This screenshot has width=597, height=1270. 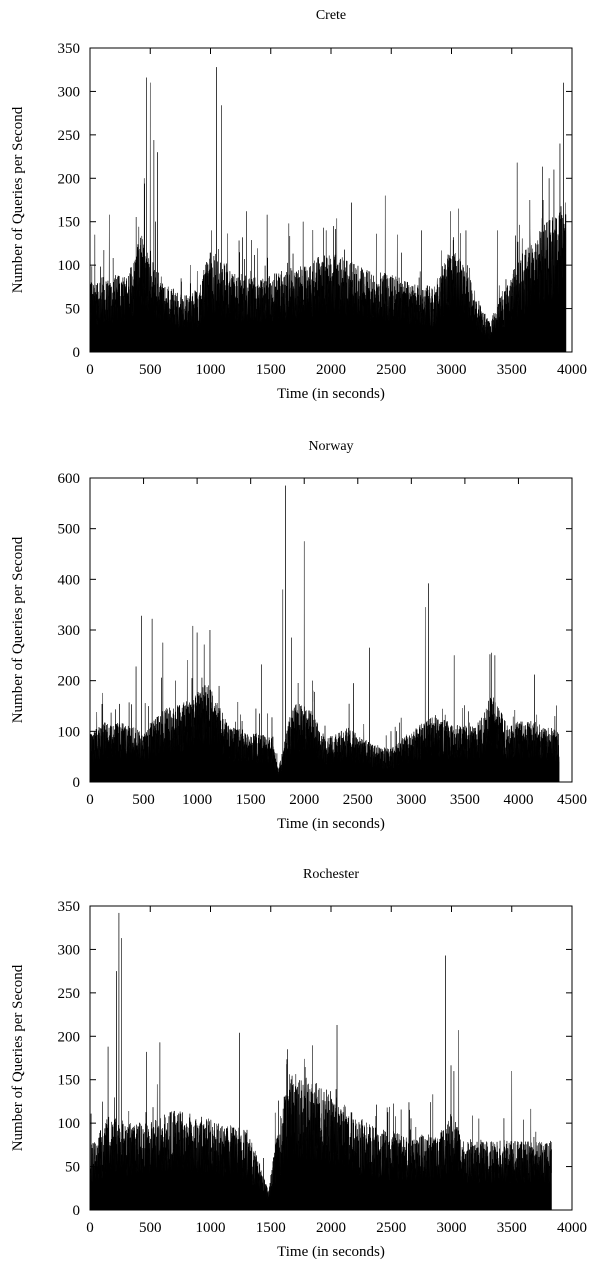 I want to click on chart-title: Crete, so click(x=331, y=15).